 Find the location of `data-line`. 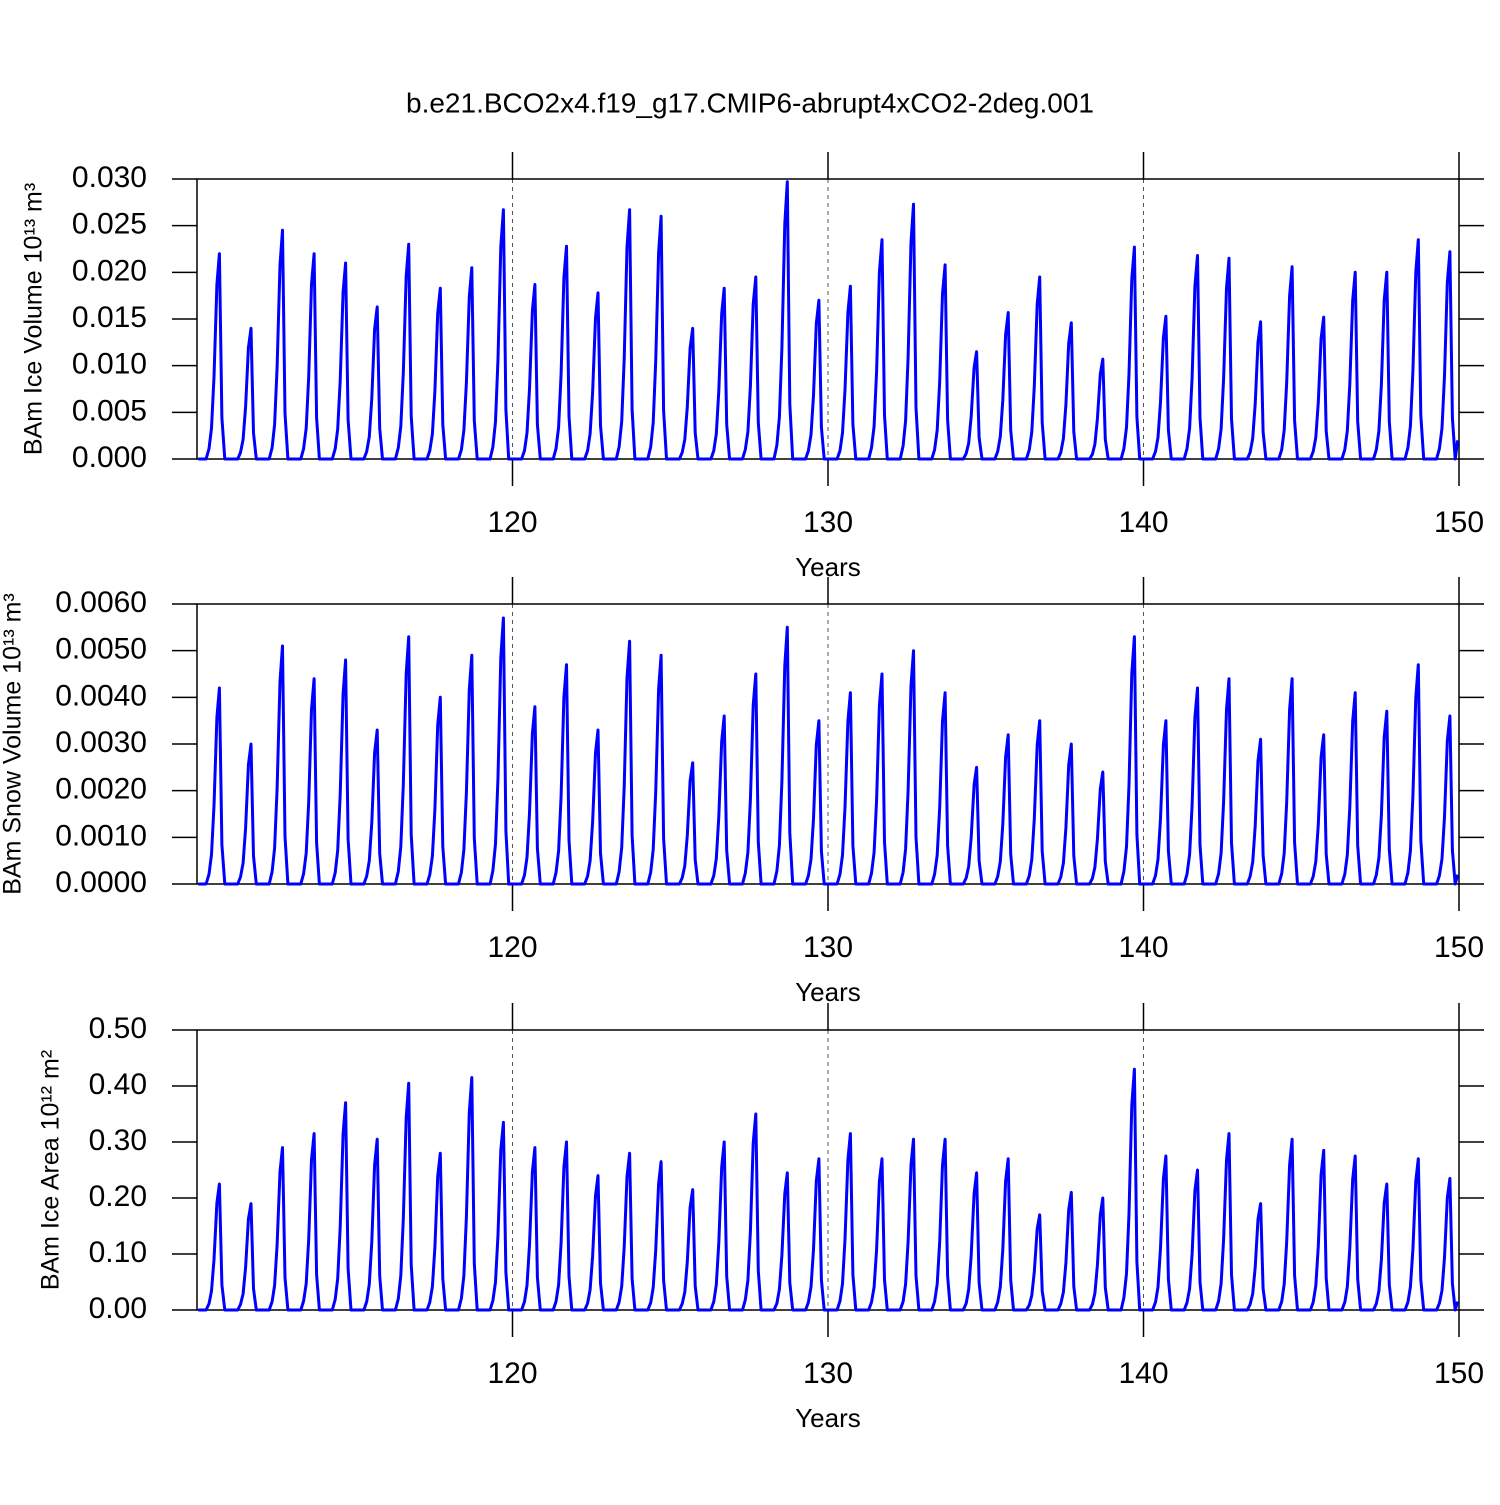

data-line is located at coordinates (829, 1189).